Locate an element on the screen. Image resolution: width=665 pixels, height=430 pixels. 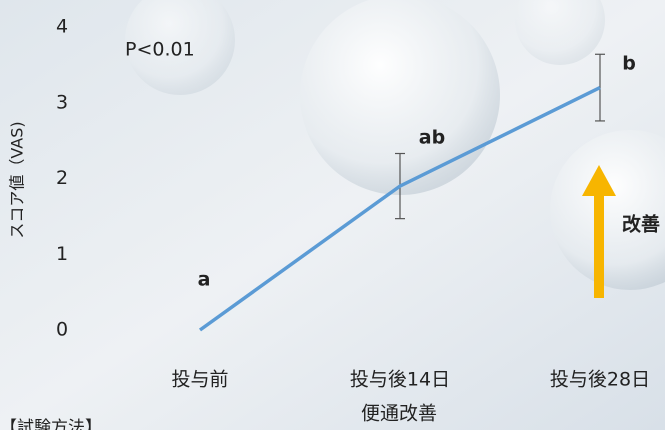
arrow-shaft is located at coordinates (599, 246).